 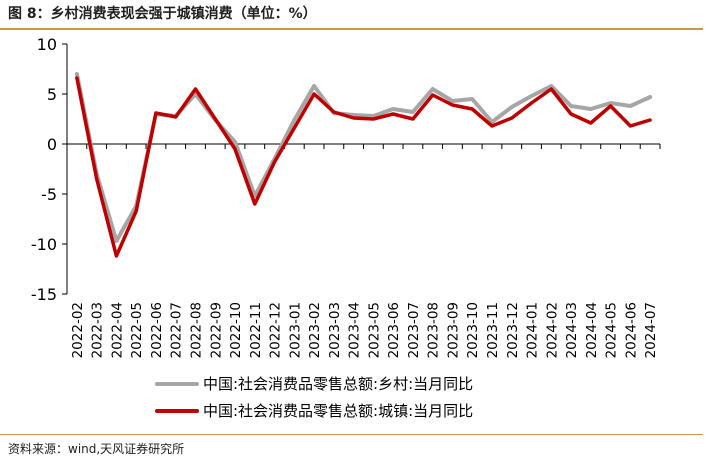 What do you see at coordinates (216, 330) in the screenshot?
I see `x-tick-label: 2022-09` at bounding box center [216, 330].